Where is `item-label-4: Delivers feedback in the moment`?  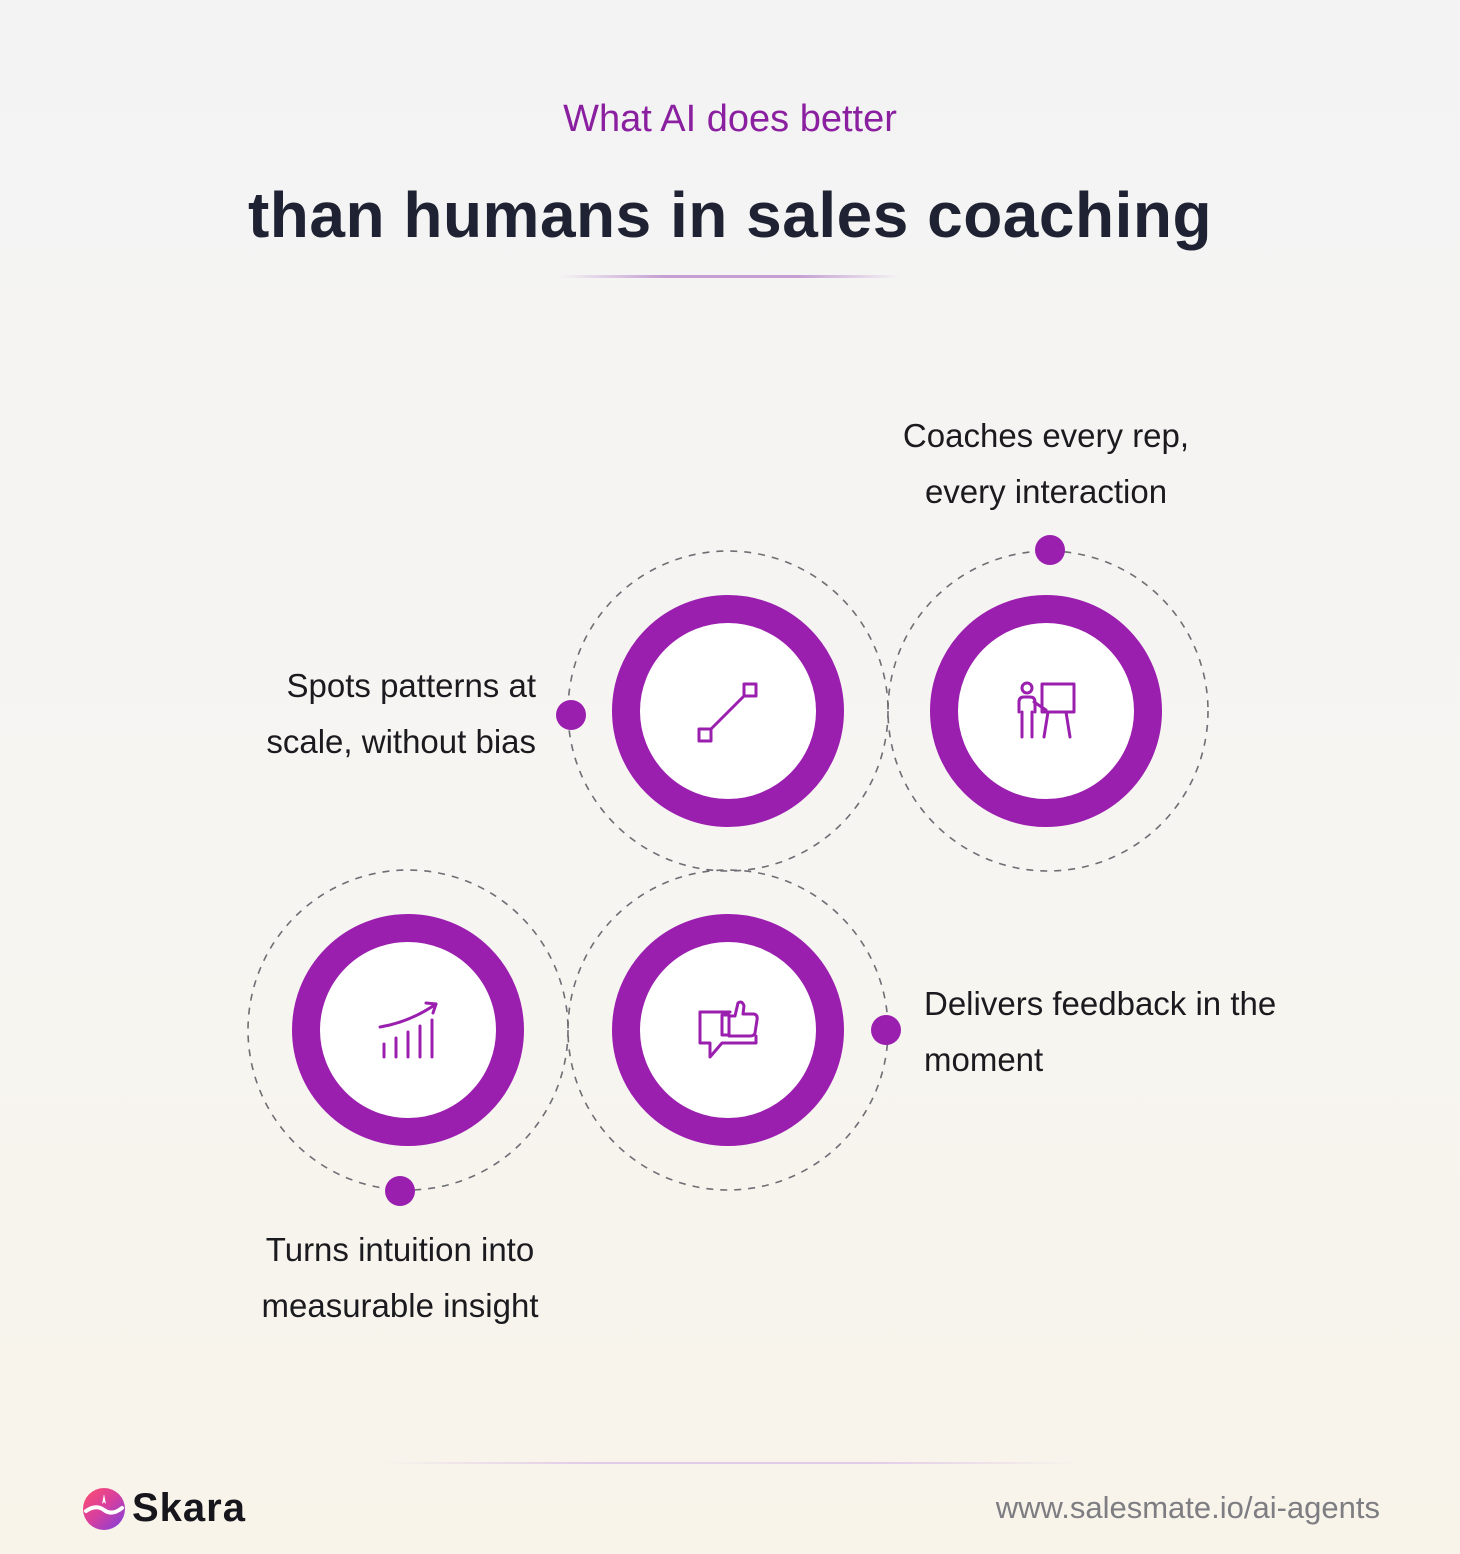 item-label-4: Delivers feedback in the moment is located at coordinates (1144, 1032).